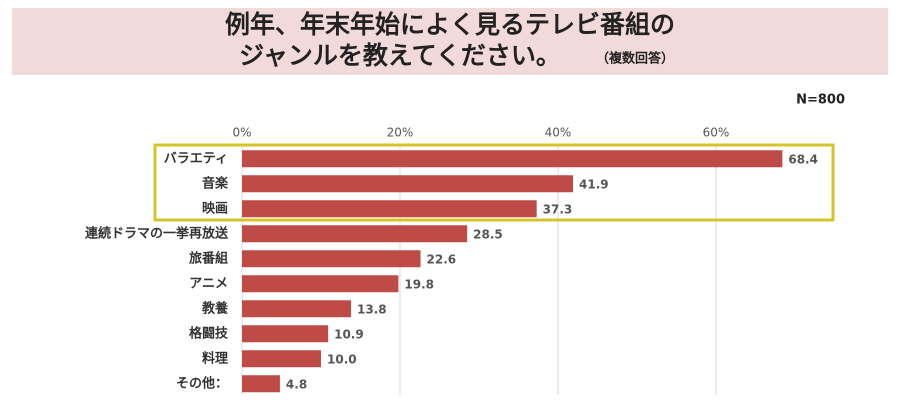  Describe the element at coordinates (214, 308) in the screenshot. I see `category-label: 教養` at that location.